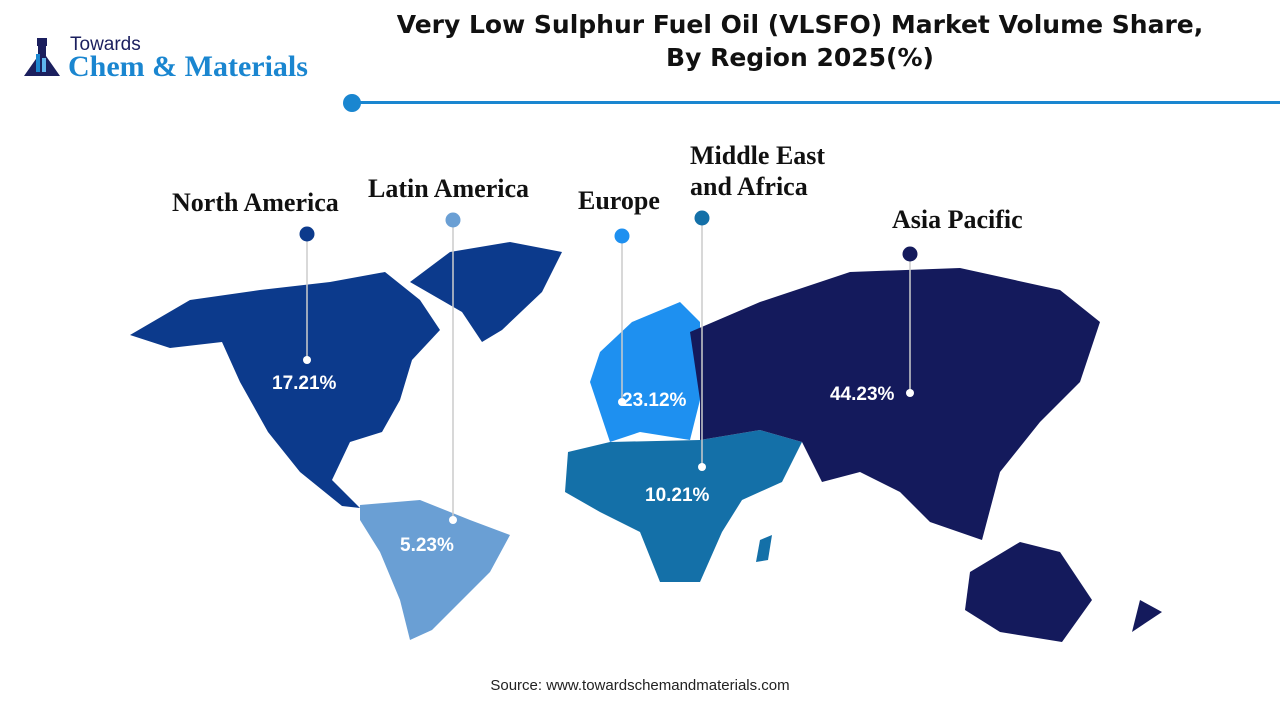 Image resolution: width=1280 pixels, height=720 pixels. Describe the element at coordinates (435, 570) in the screenshot. I see `region-latin-america` at that location.